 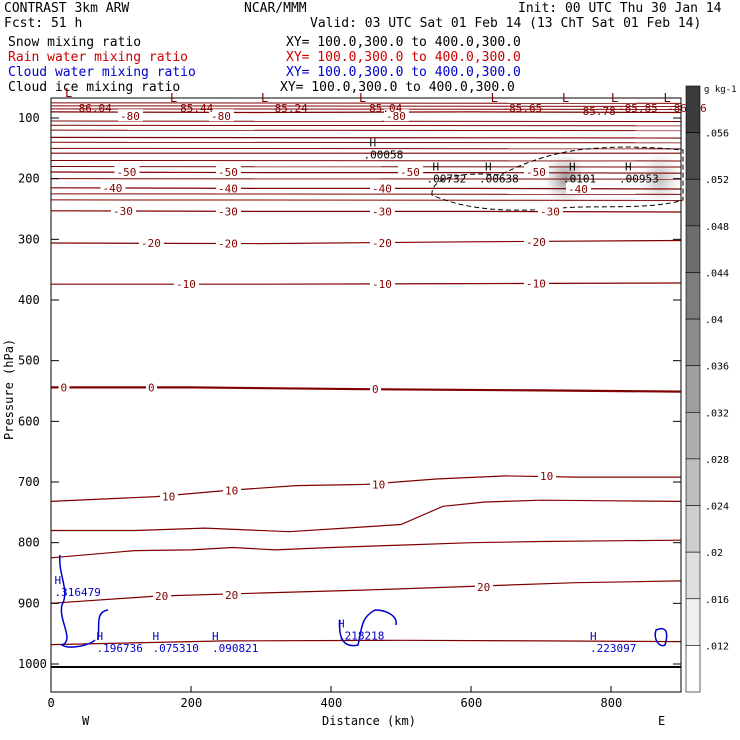 I want to click on colorbar-label: .044, so click(x=717, y=273).